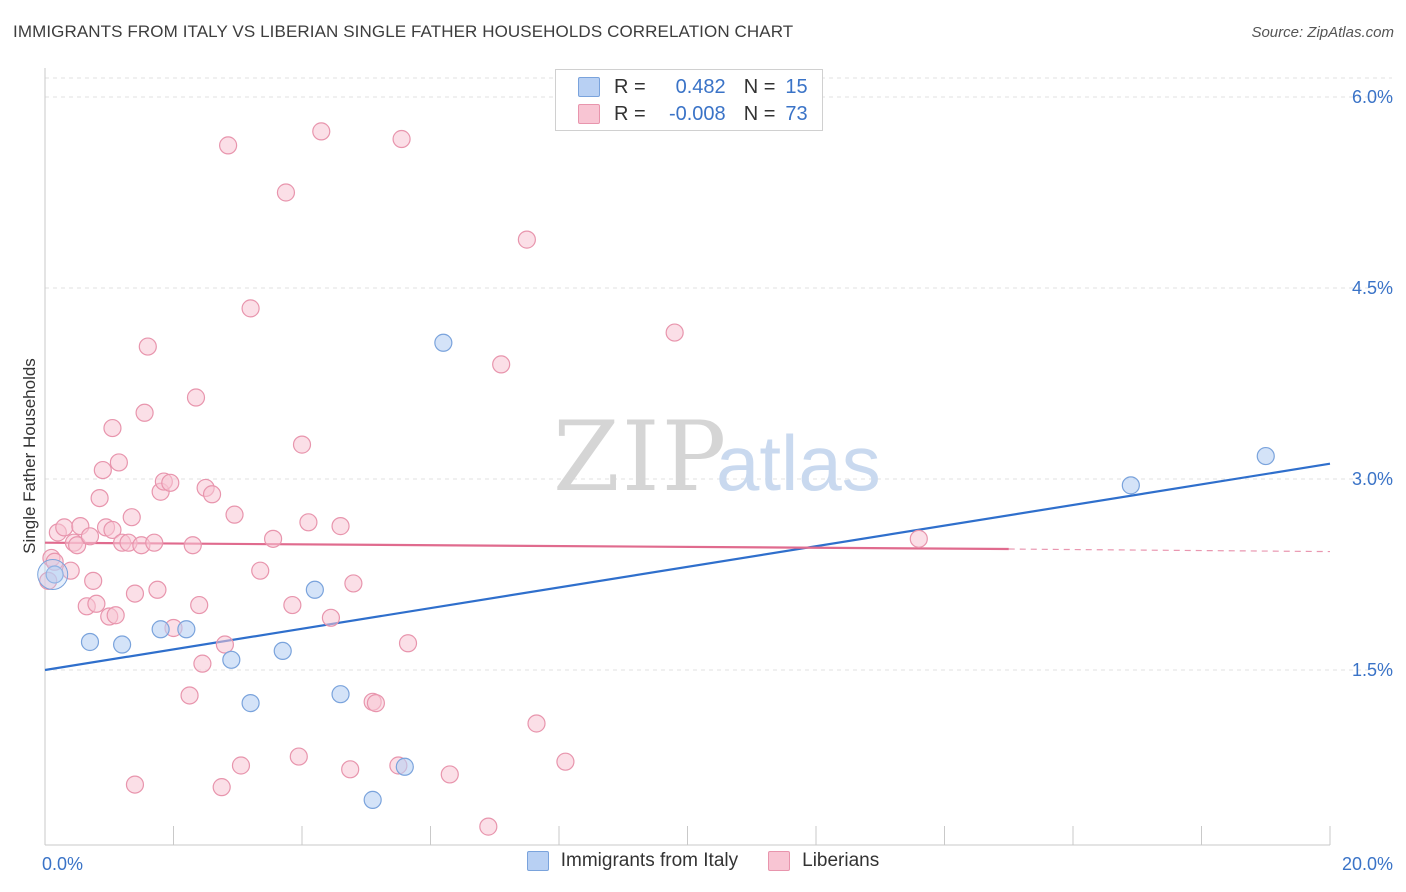 This screenshot has width=1406, height=892. What do you see at coordinates (1169, 550) in the screenshot?
I see `liberians-trend-extension` at bounding box center [1169, 550].